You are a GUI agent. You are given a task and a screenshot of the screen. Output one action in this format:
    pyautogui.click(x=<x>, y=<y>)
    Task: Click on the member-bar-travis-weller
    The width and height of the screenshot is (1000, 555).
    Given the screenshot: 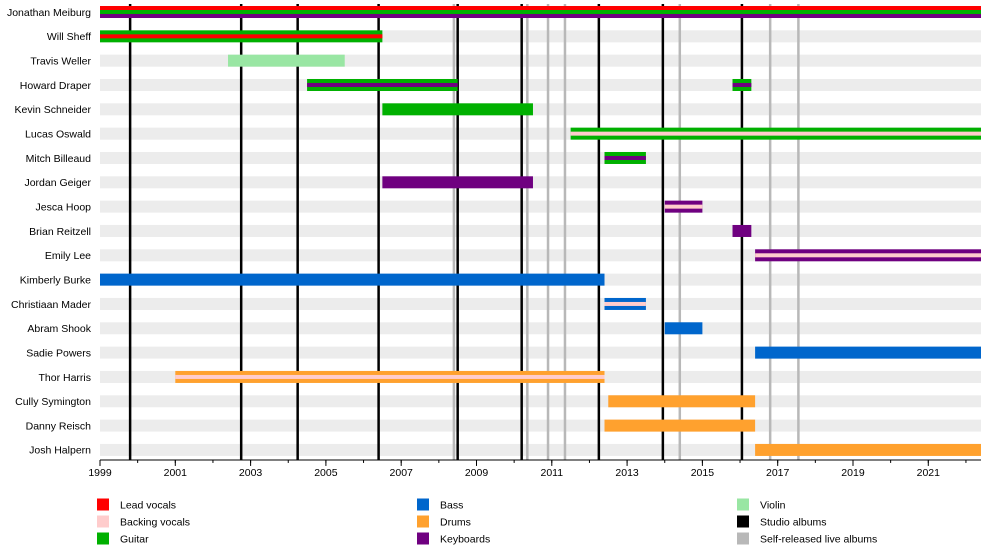 What is the action you would take?
    pyautogui.click(x=286, y=60)
    